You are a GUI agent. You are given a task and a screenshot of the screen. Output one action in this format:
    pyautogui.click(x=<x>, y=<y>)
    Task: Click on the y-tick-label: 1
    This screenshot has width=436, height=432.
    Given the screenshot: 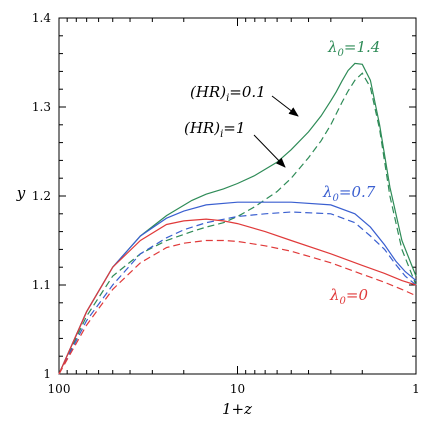 What is the action you would take?
    pyautogui.click(x=47, y=374)
    